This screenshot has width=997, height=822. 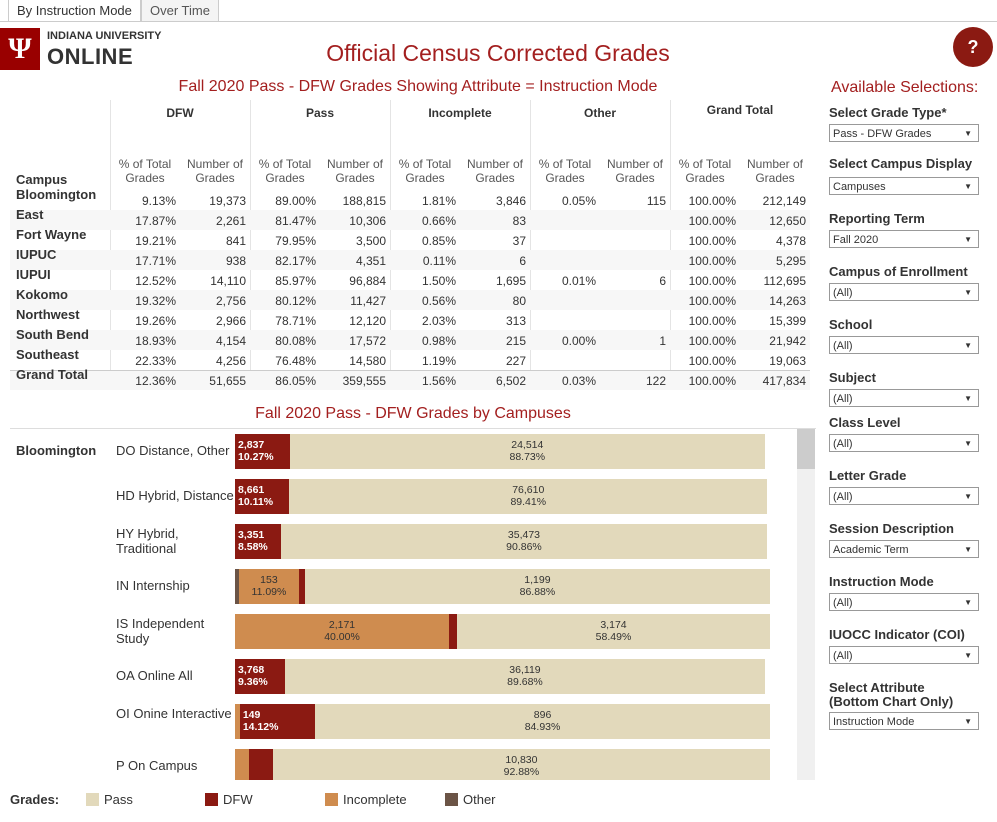 I want to click on table-cell: 19.21%, so click(x=155, y=241).